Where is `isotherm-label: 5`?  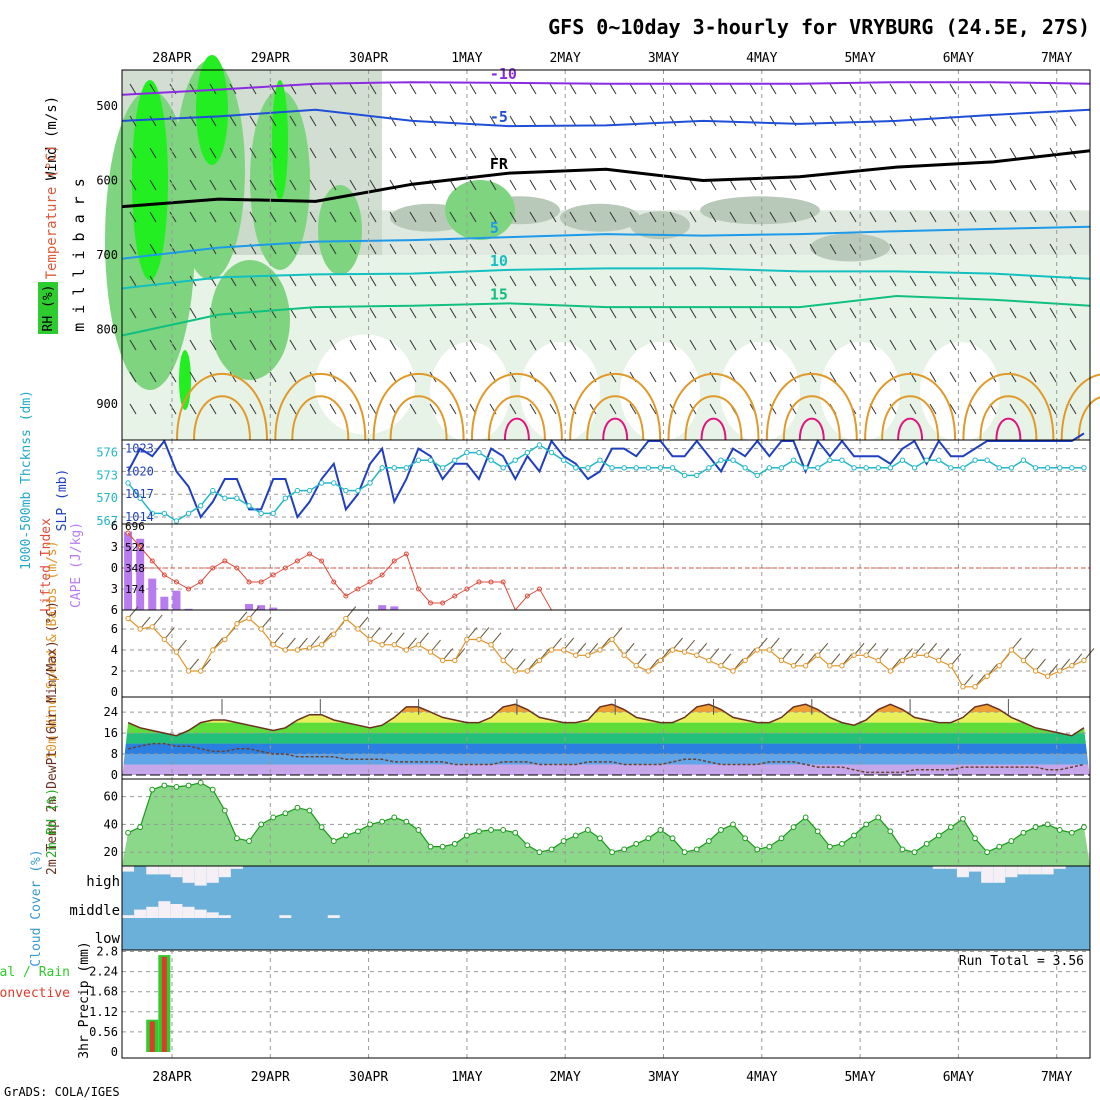 isotherm-label: 5 is located at coordinates (494, 228).